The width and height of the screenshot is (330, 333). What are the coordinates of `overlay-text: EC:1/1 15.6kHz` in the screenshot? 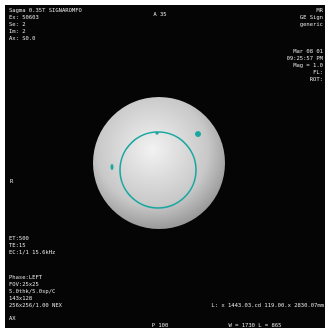 It's located at (32, 253).